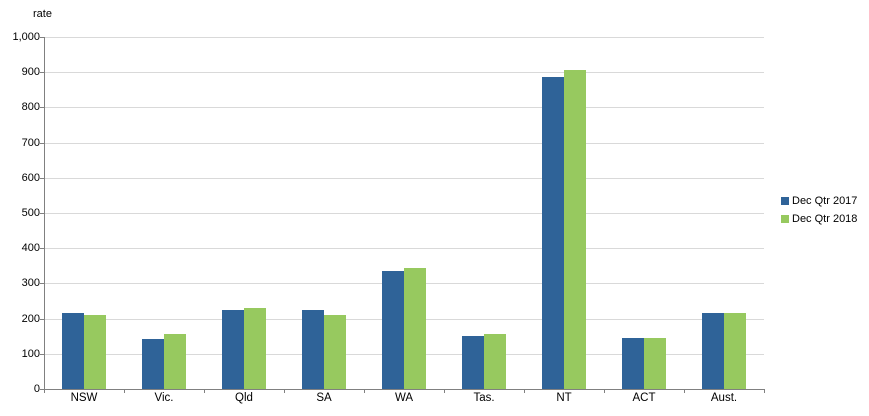 This screenshot has width=869, height=416. I want to click on x-axis-category-label: NSW, so click(84, 398).